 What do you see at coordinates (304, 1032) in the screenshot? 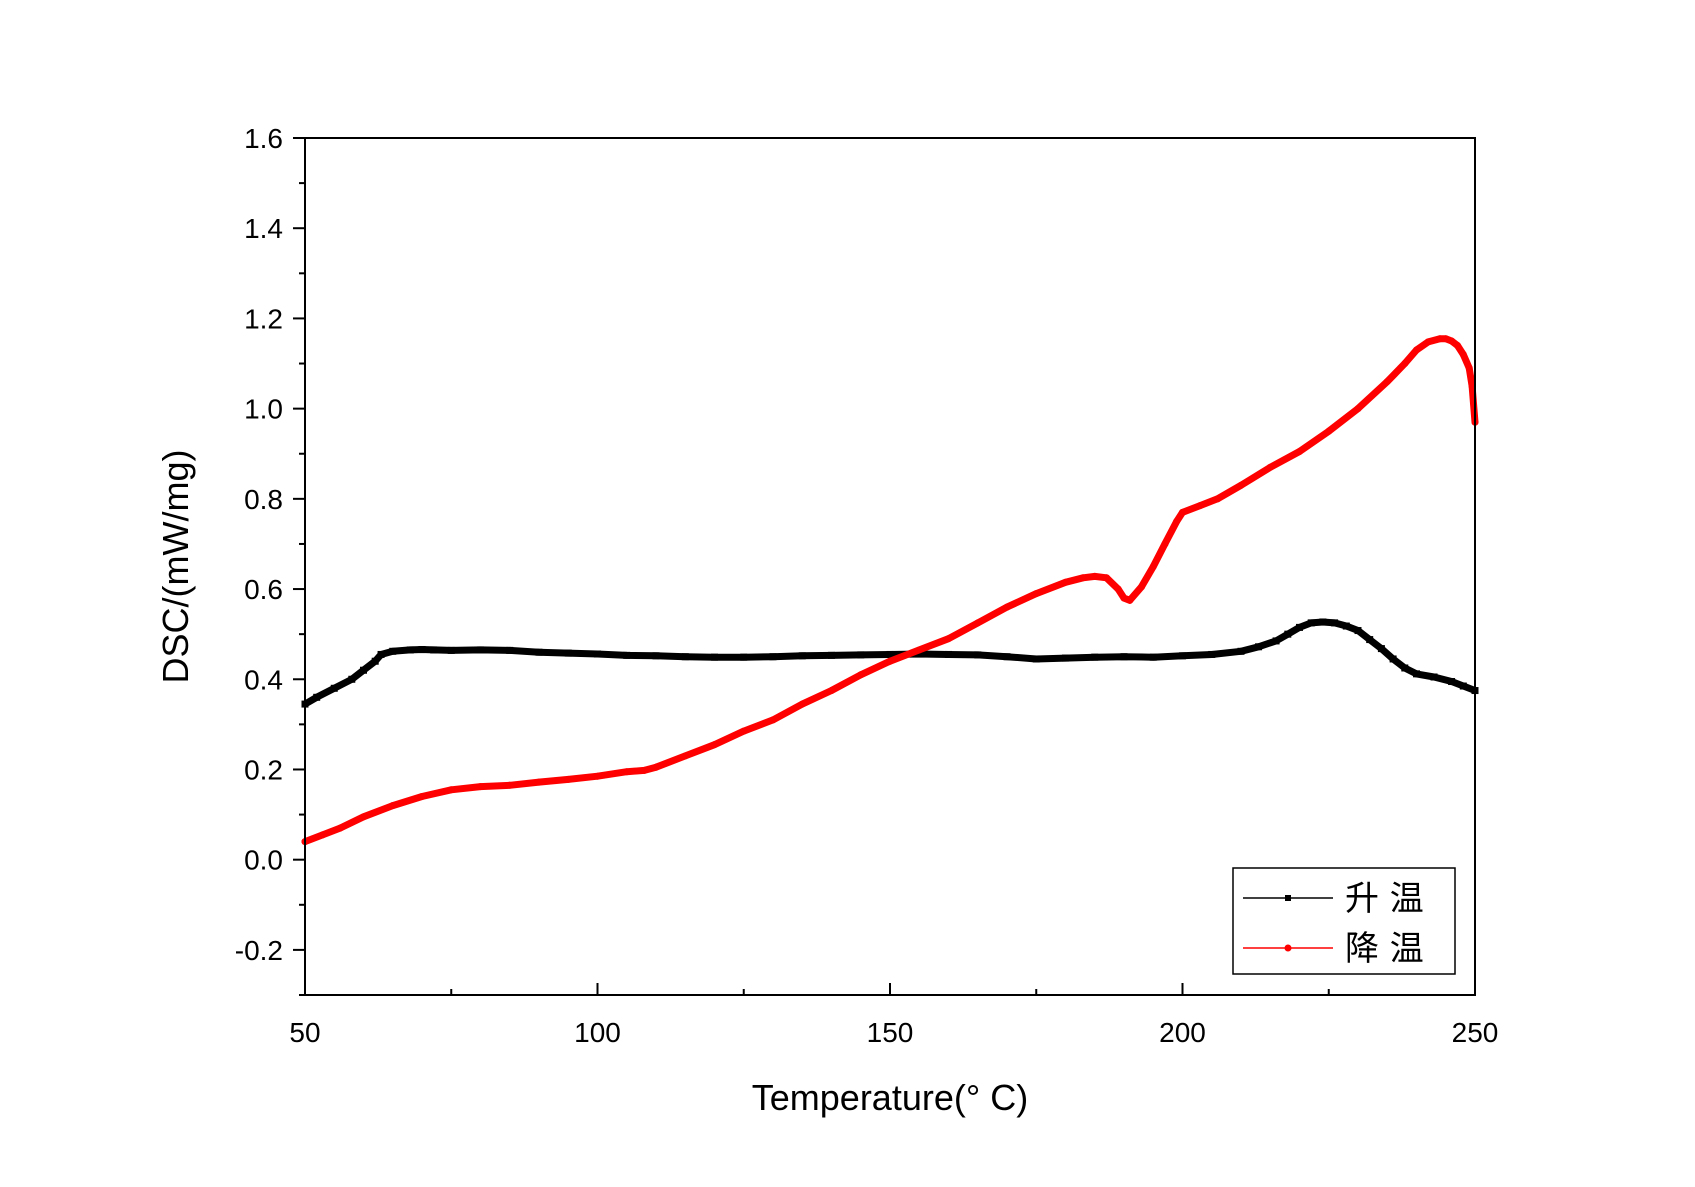
I see `x-tick-label: 50` at bounding box center [304, 1032].